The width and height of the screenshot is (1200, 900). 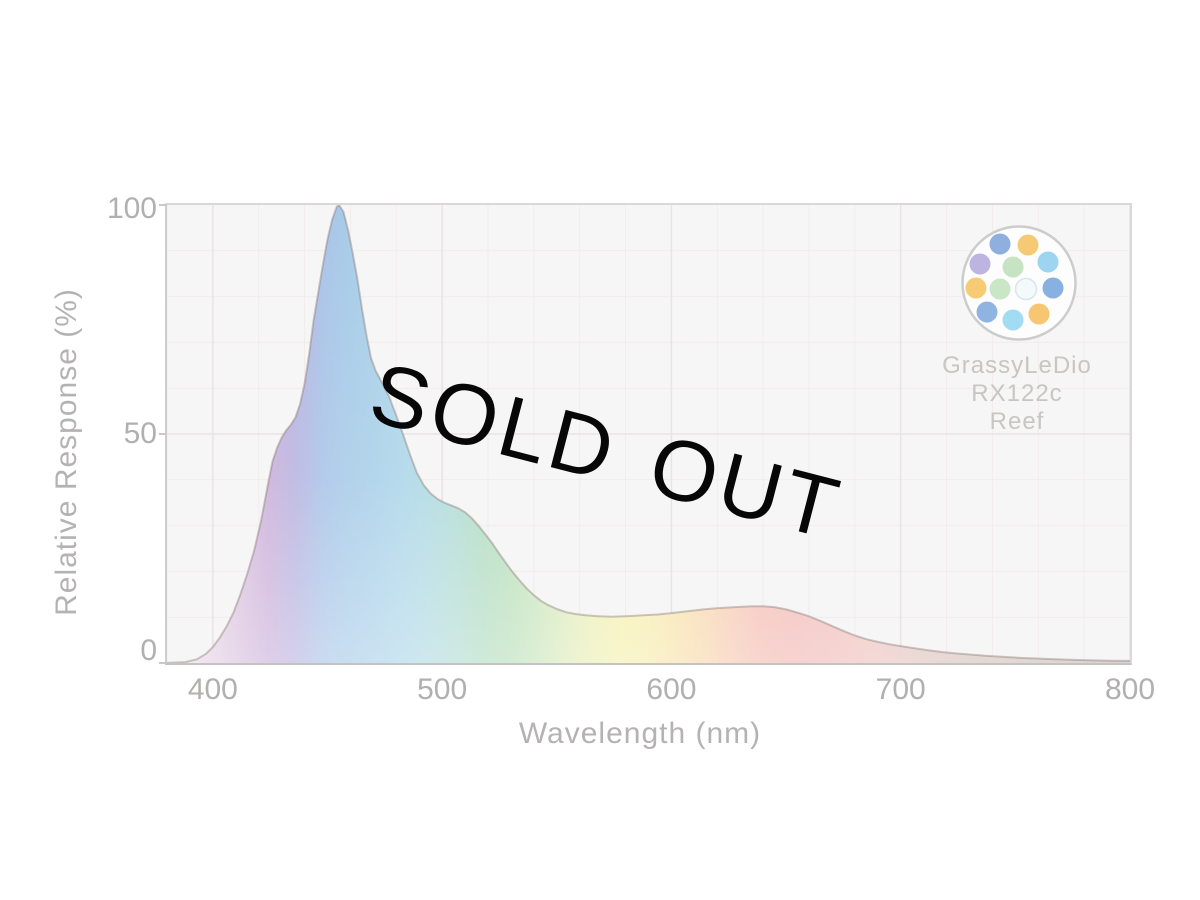 What do you see at coordinates (1017, 365) in the screenshot?
I see `logo-brand-name: GrassyLeDio` at bounding box center [1017, 365].